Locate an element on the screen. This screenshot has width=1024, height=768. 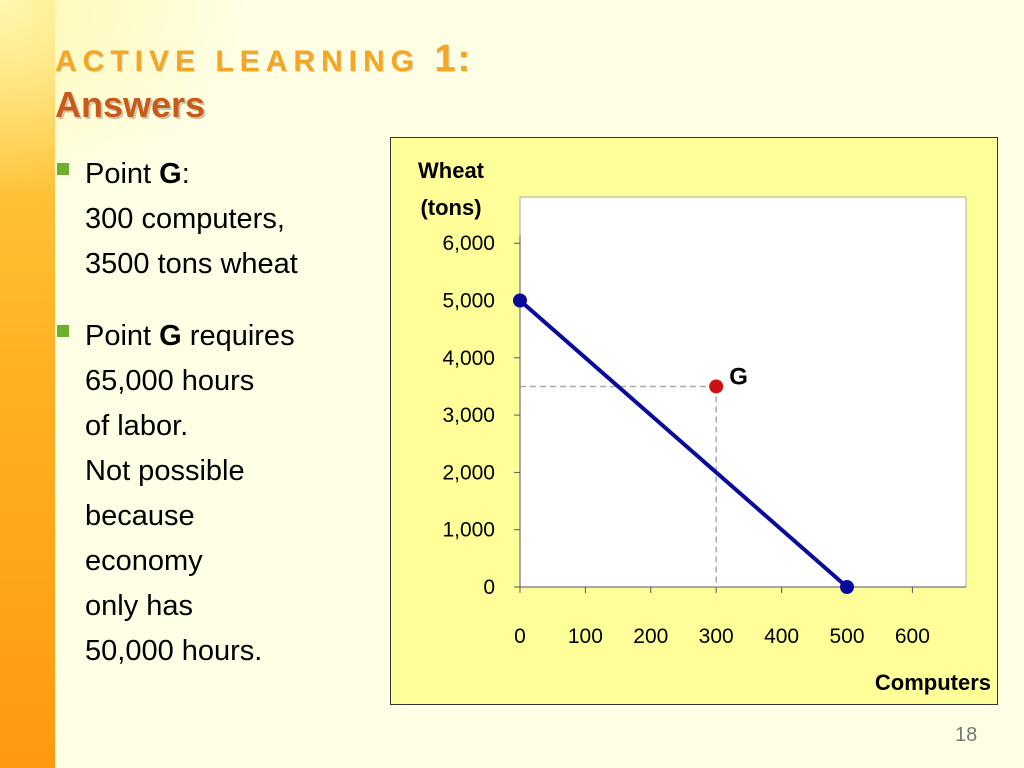
y-tick-label: 1,000 is located at coordinates (468, 530).